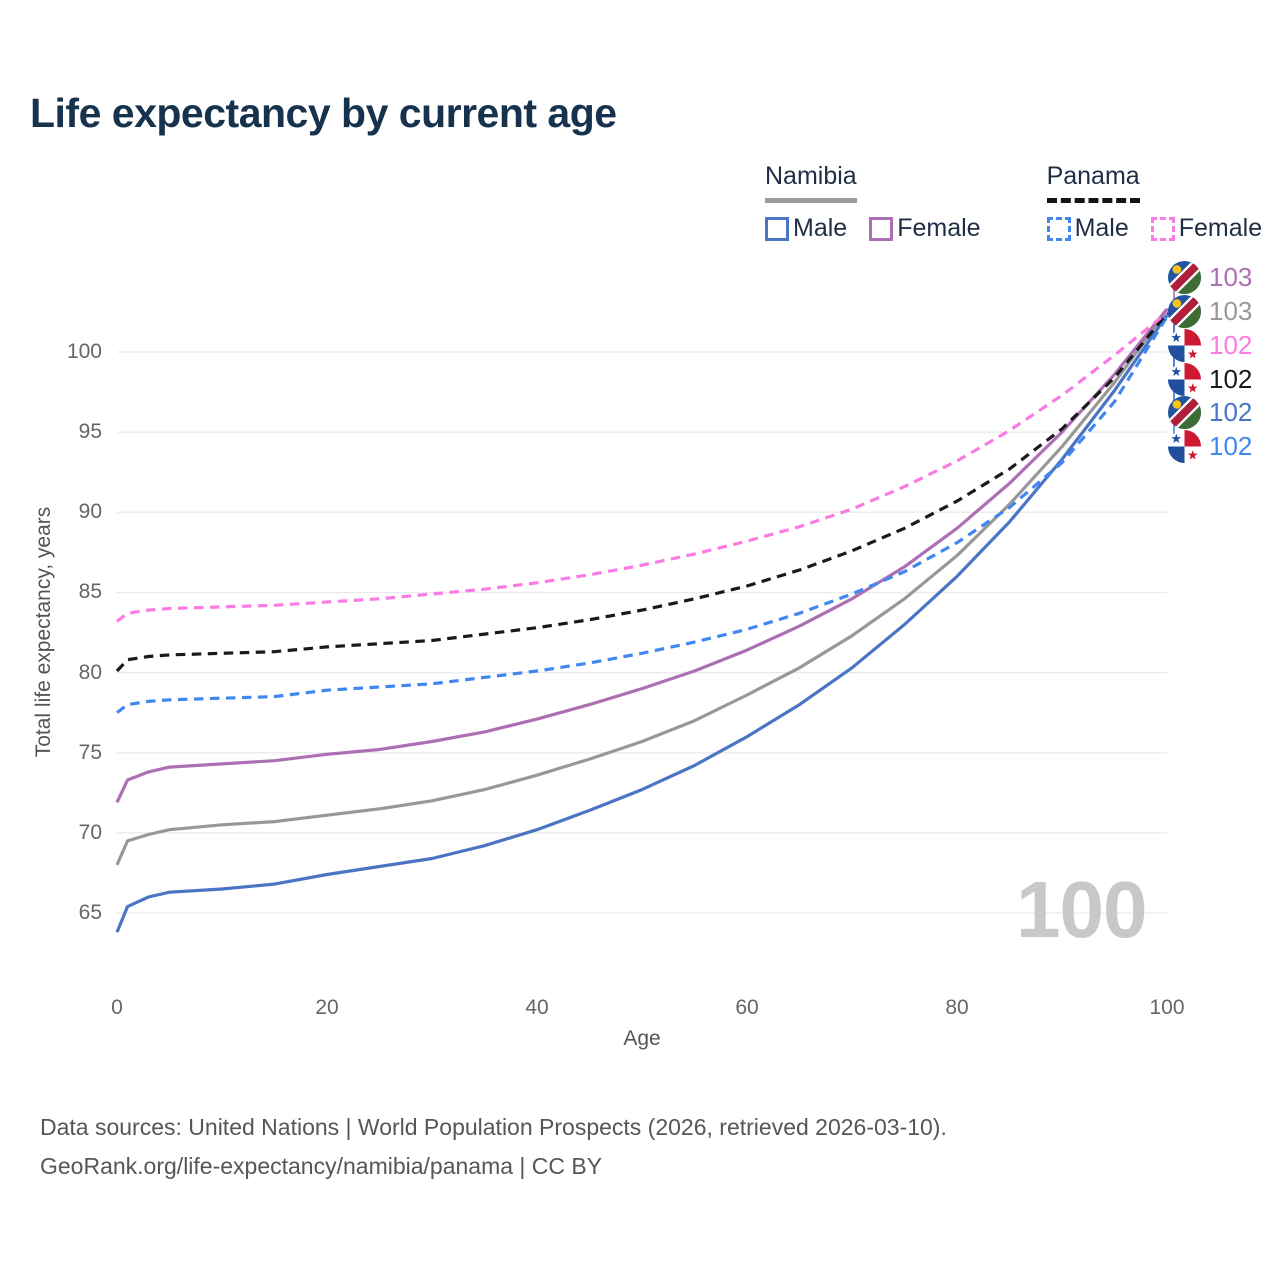  Describe the element at coordinates (811, 182) in the screenshot. I see `legend-header-namibia: Namibia` at that location.